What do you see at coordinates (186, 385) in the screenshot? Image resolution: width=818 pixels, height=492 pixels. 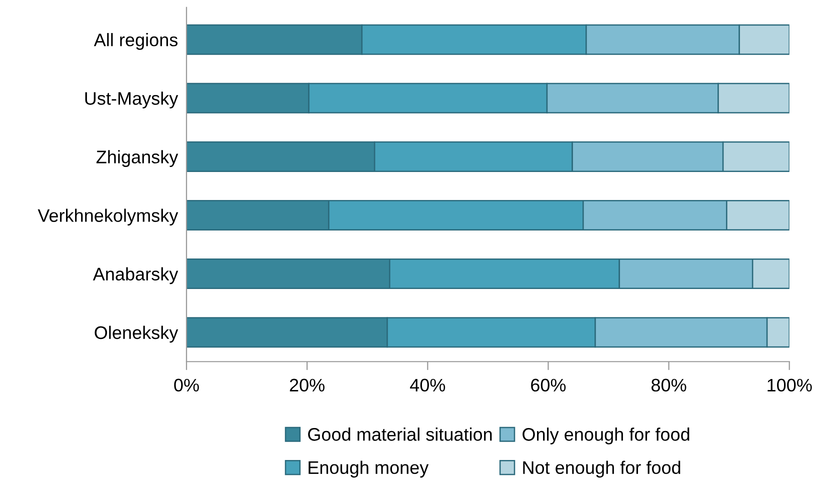 I see `x-tick-label: 0%` at bounding box center [186, 385].